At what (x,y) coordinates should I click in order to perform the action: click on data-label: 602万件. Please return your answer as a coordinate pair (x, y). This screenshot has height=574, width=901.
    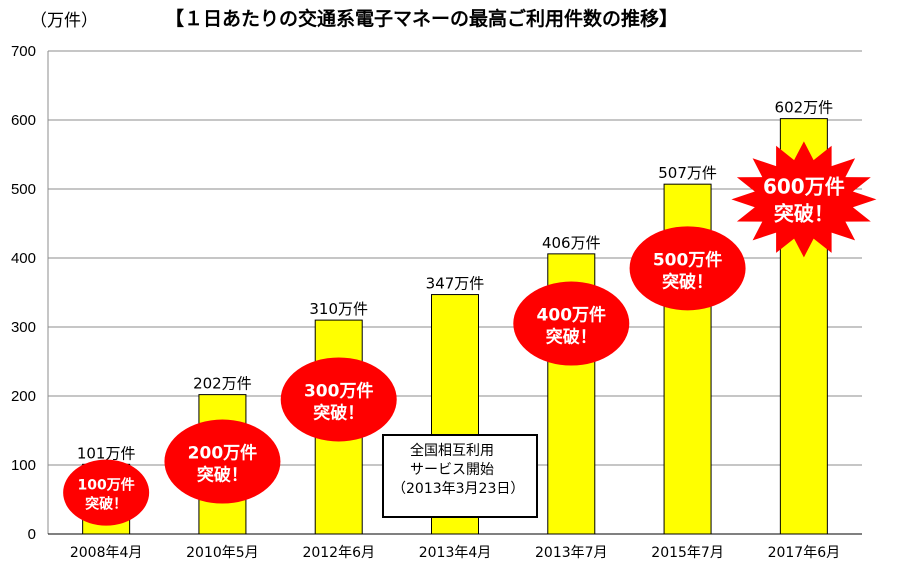
    Looking at the image, I should click on (804, 108).